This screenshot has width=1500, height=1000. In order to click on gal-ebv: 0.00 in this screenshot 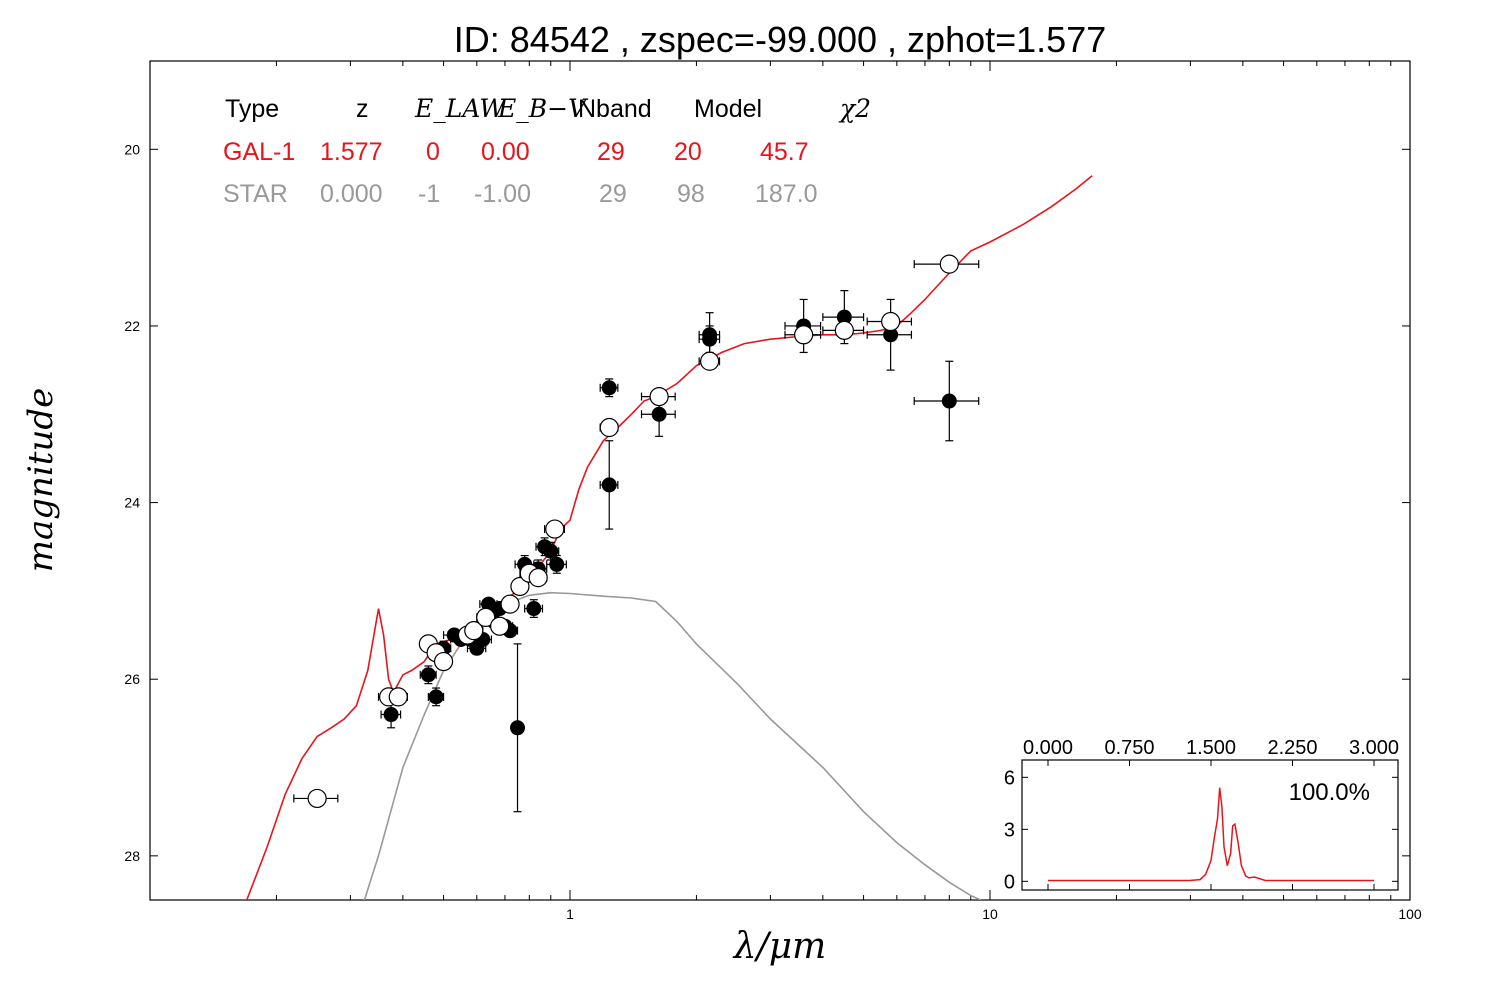, I will do `click(505, 152)`.